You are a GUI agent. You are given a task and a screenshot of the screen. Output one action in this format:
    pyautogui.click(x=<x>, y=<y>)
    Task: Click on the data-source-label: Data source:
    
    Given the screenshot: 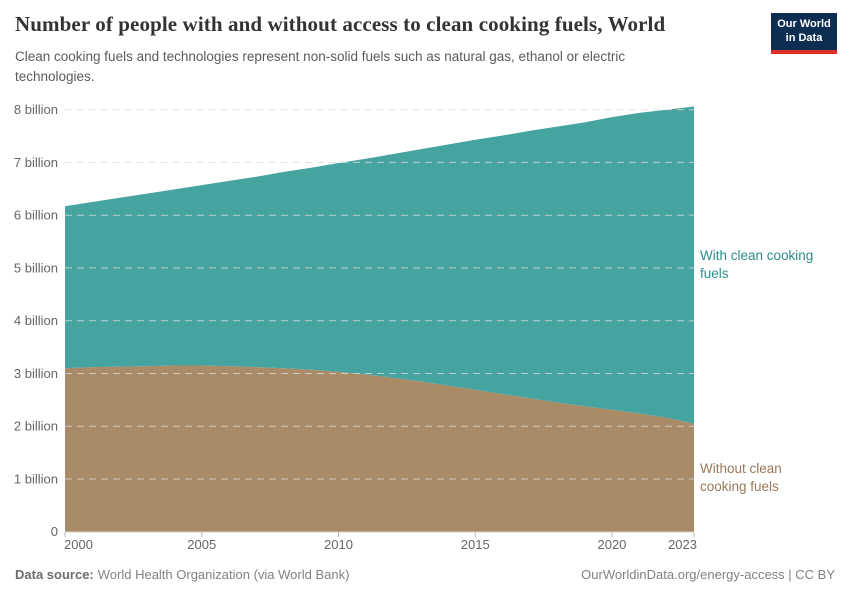 What is the action you would take?
    pyautogui.click(x=54, y=574)
    